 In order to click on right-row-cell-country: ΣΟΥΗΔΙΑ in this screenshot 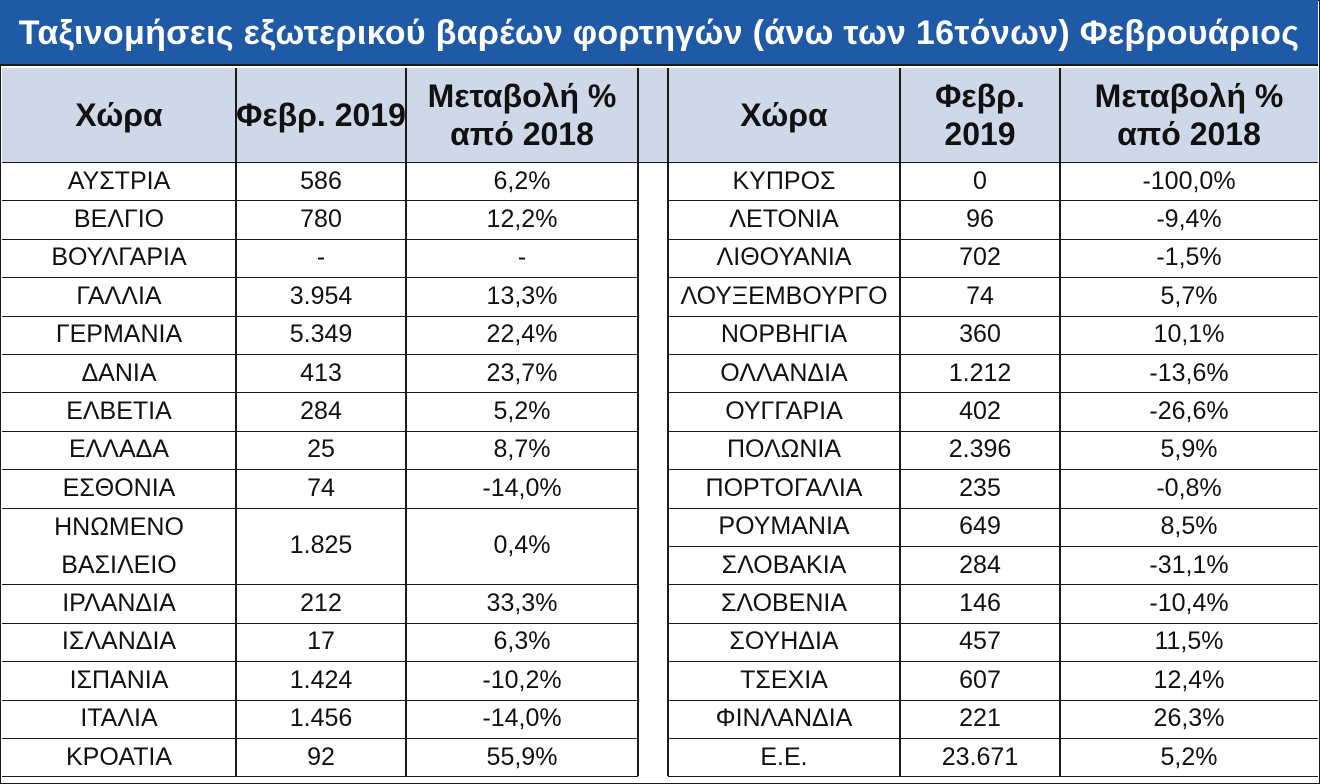, I will do `click(784, 642)`.